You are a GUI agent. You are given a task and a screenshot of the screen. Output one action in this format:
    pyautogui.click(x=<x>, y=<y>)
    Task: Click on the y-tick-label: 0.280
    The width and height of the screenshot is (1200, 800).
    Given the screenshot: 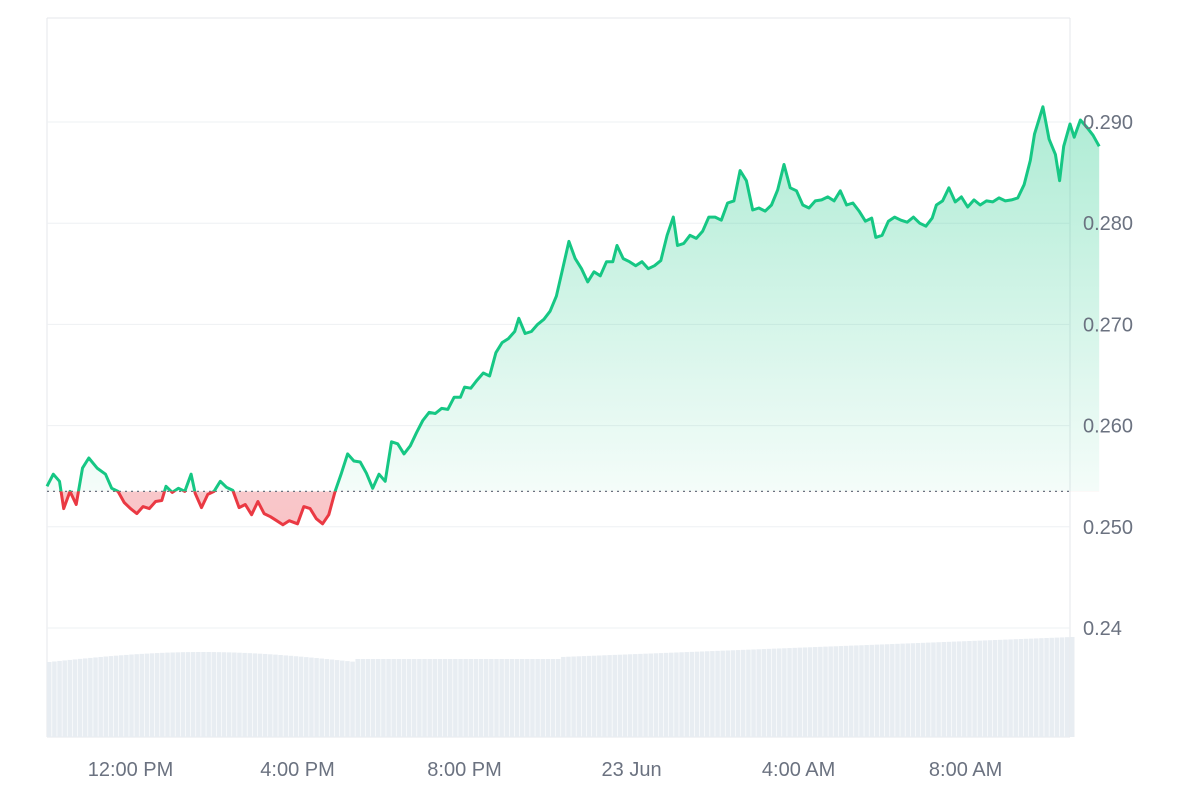 What is the action you would take?
    pyautogui.click(x=1108, y=224)
    